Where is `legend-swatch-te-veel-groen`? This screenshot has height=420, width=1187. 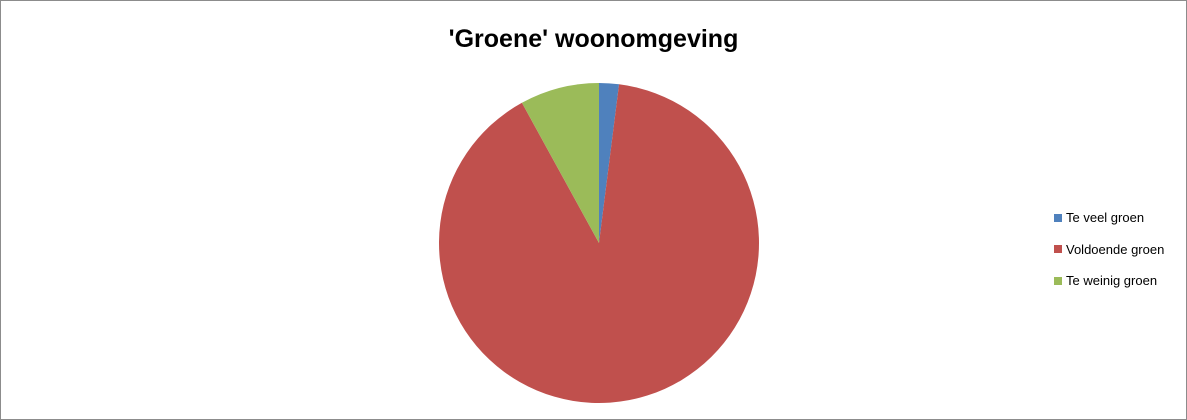
legend-swatch-te-veel-groen is located at coordinates (1058, 217).